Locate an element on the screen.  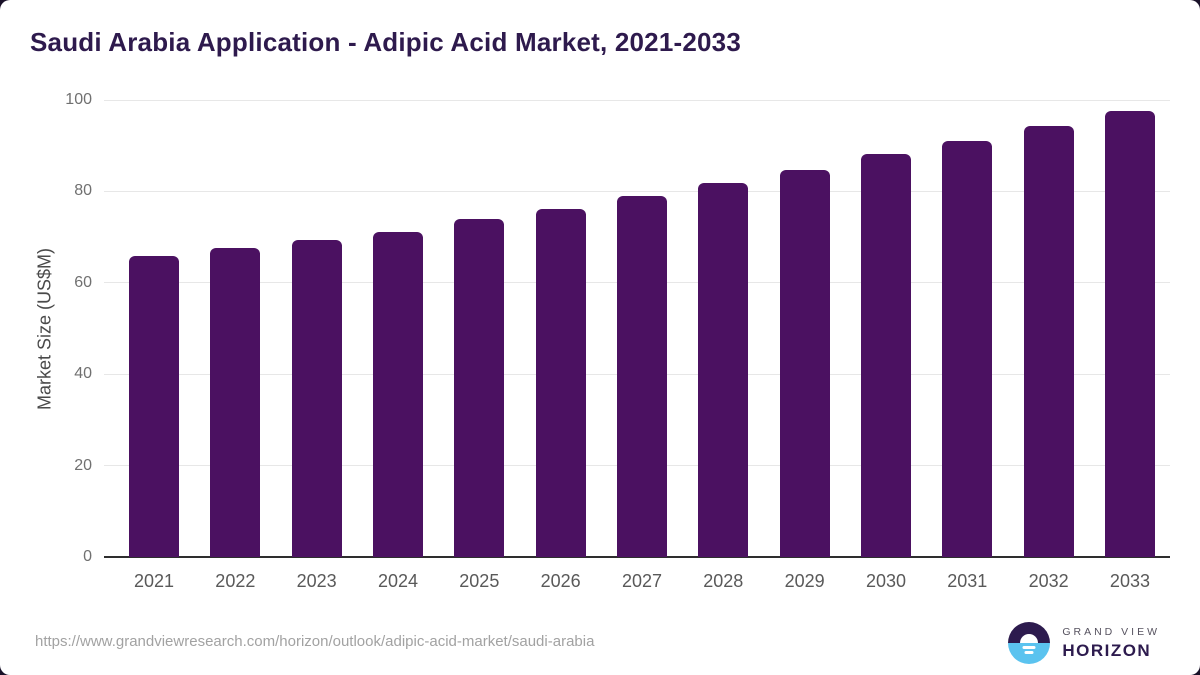
y-tick-label-20: 20 is located at coordinates (83, 465).